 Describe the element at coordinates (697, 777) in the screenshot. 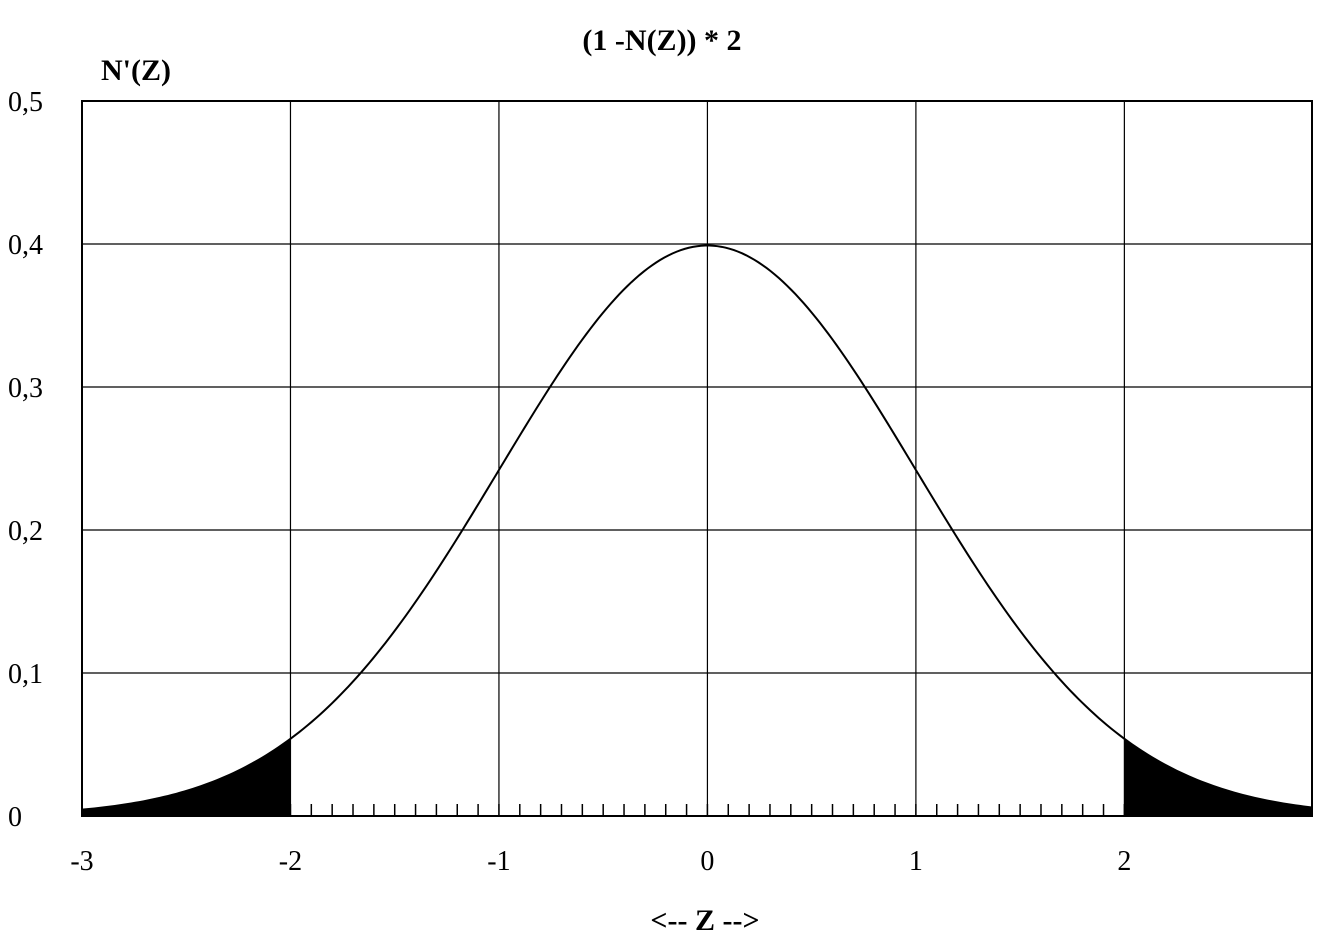

I see `shaded-tail-regions` at that location.